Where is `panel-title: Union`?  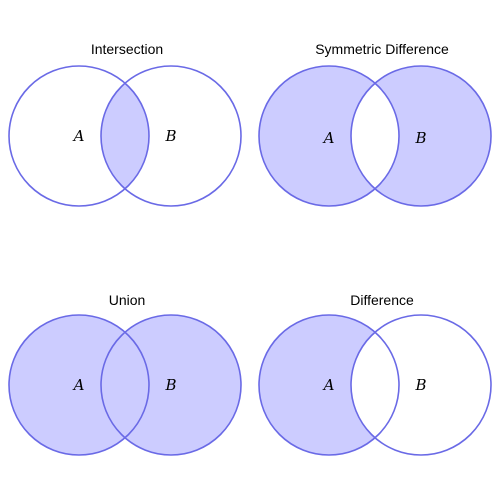 panel-title: Union is located at coordinates (127, 300).